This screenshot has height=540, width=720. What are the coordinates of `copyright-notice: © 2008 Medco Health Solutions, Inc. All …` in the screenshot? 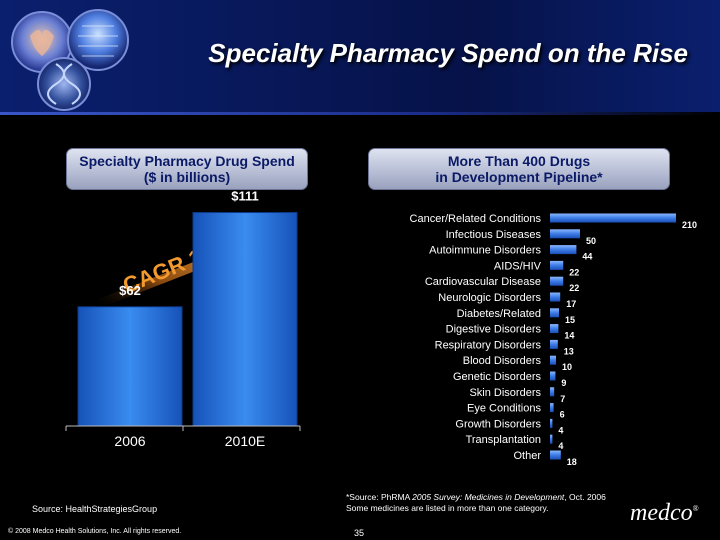 It's located at (95, 531).